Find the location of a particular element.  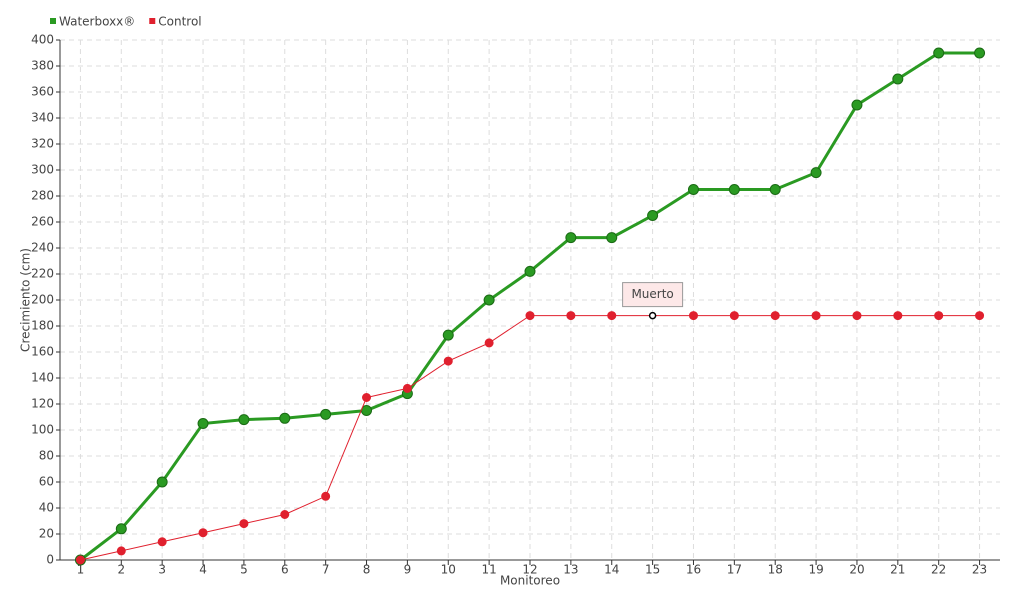

y-tick-label: 260 is located at coordinates (42, 222).